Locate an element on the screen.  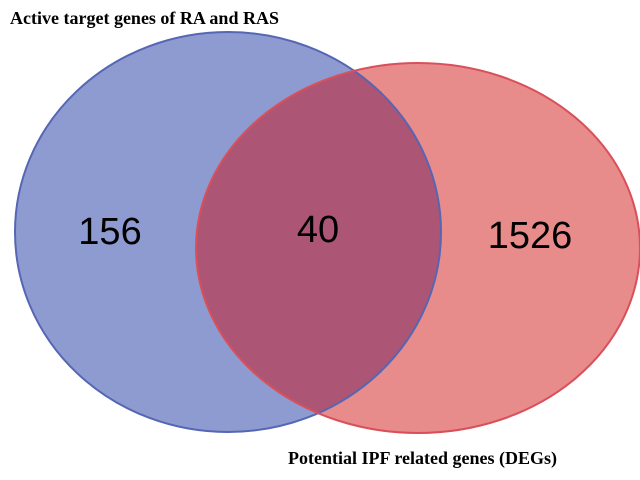
count: 156 is located at coordinates (109, 232).